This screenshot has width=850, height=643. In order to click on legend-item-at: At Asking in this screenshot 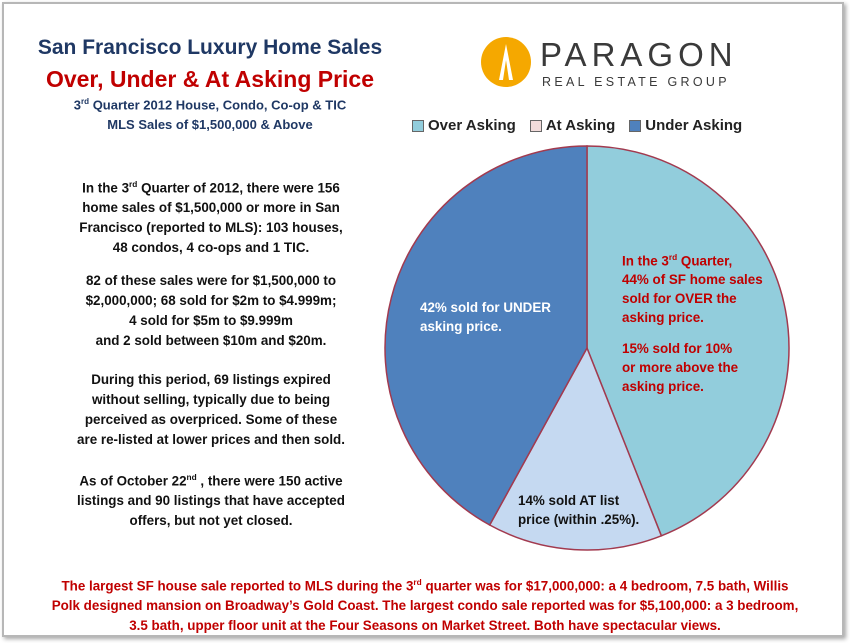, I will do `click(572, 125)`.